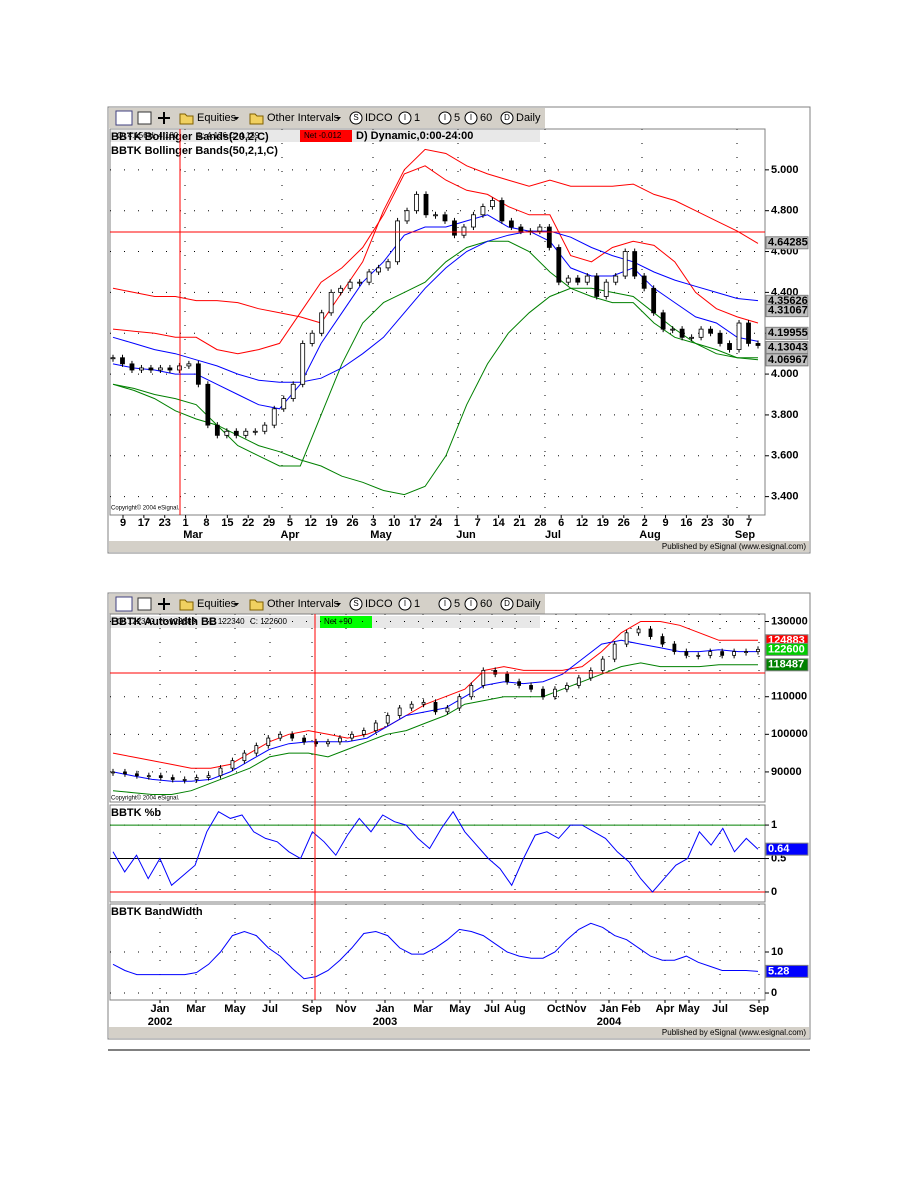  What do you see at coordinates (649, 535) in the screenshot?
I see `x-month-label: Aug` at bounding box center [649, 535].